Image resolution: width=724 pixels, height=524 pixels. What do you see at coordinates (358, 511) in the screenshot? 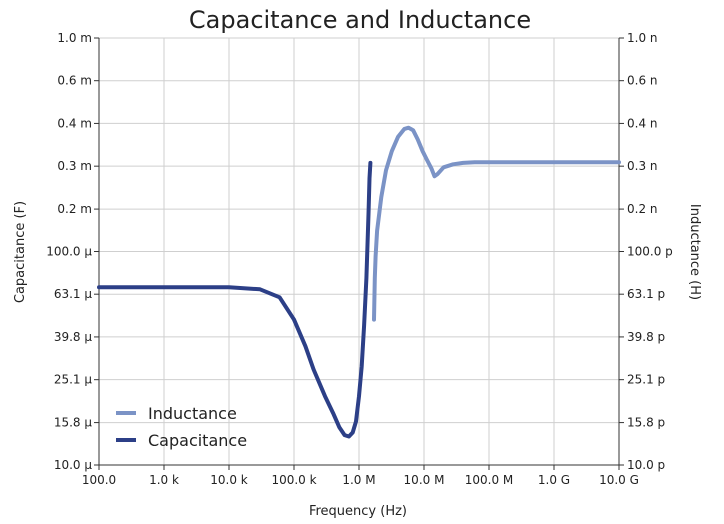
I see `x-axis-label: Frequency (Hz)` at bounding box center [358, 511].